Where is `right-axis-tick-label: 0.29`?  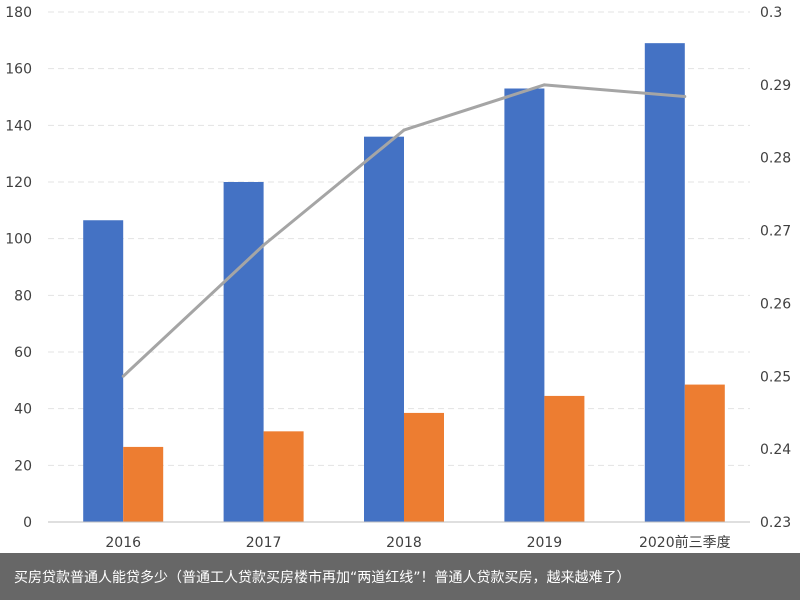 right-axis-tick-label: 0.29 is located at coordinates (775, 86).